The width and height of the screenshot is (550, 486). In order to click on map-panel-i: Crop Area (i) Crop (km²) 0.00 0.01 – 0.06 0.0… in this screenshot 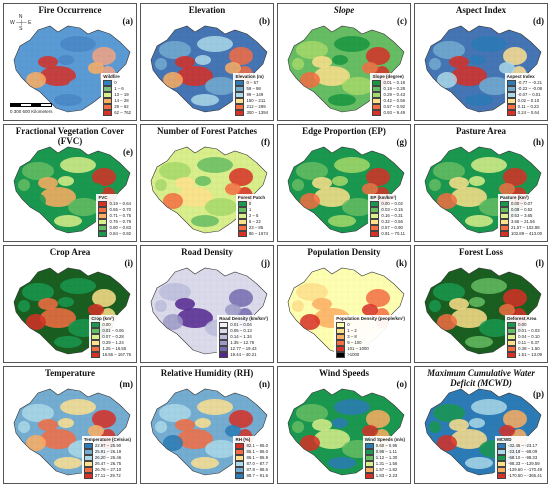, I will do `click(70, 304)`.